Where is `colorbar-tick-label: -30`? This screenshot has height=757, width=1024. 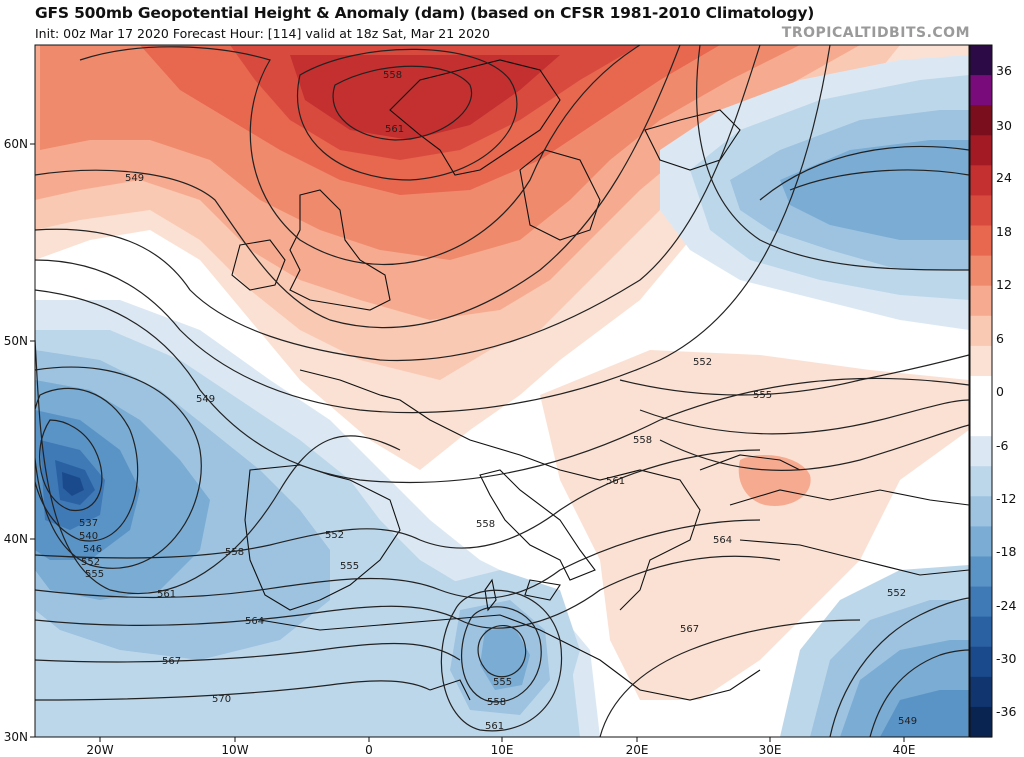 colorbar-tick-label: -30 is located at coordinates (1006, 658).